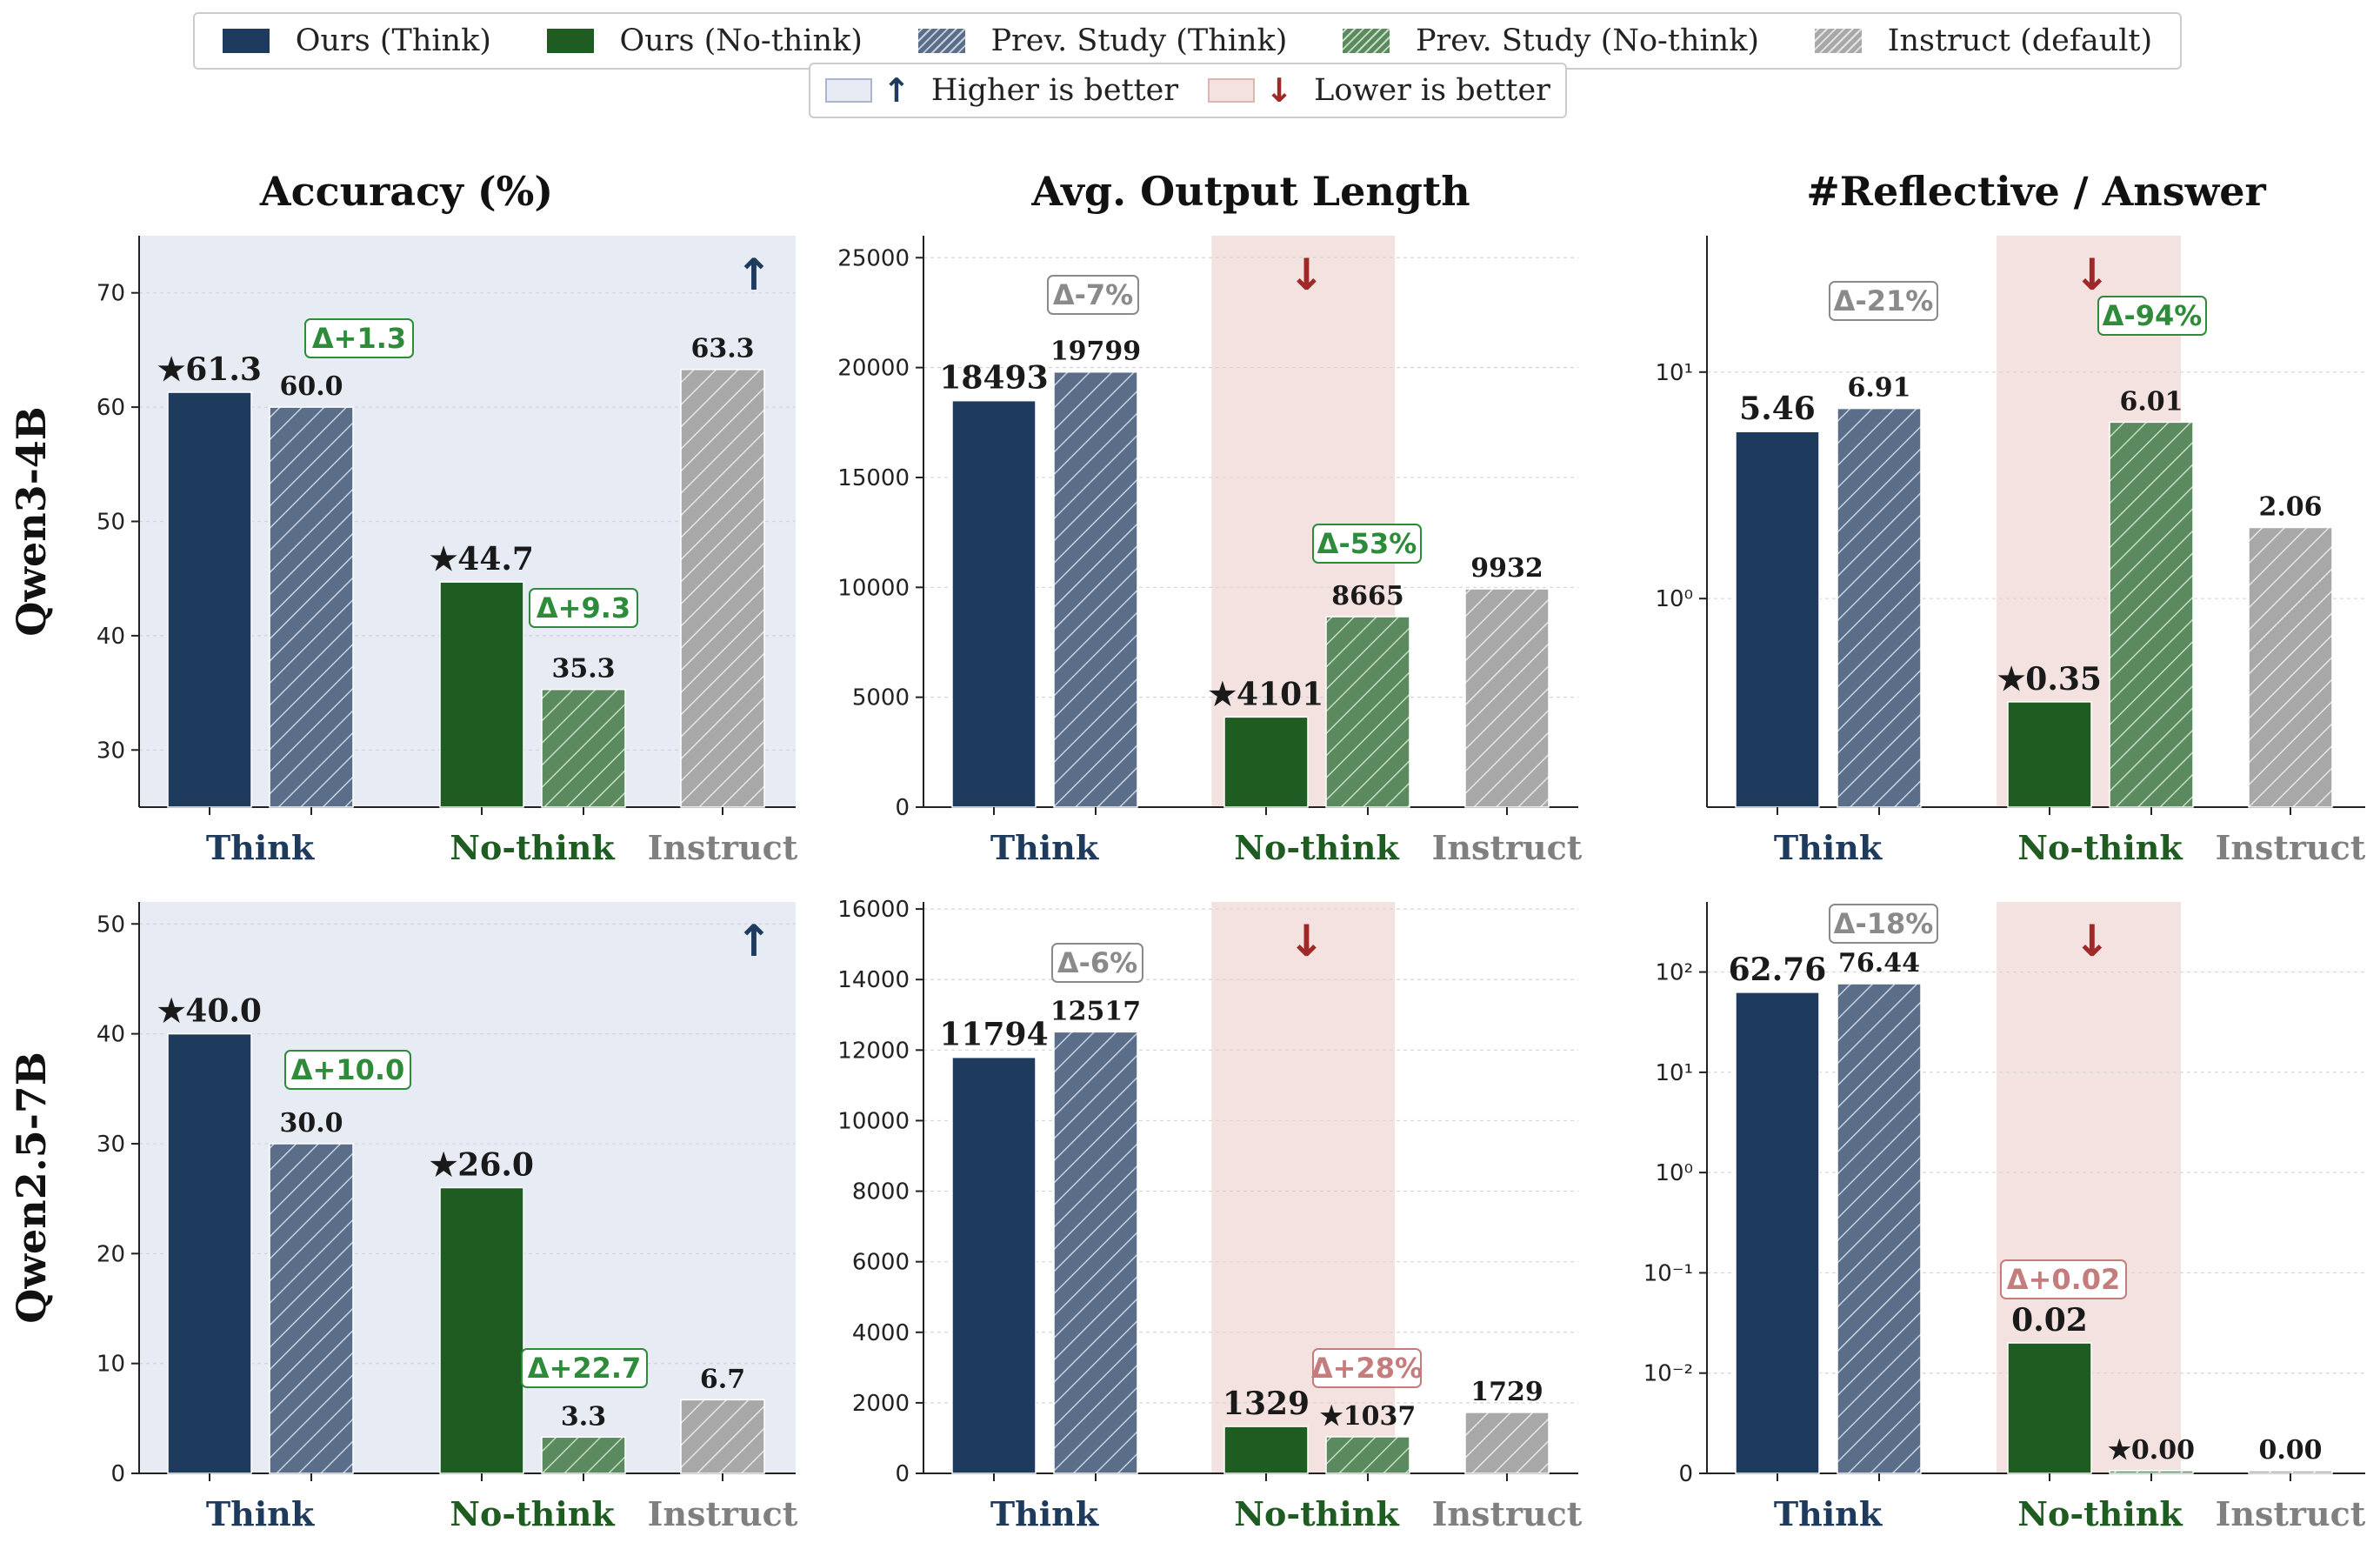 The height and width of the screenshot is (1556, 2380). Describe the element at coordinates (2049, 1321) in the screenshot. I see `bar-value-label: 0.02` at that location.